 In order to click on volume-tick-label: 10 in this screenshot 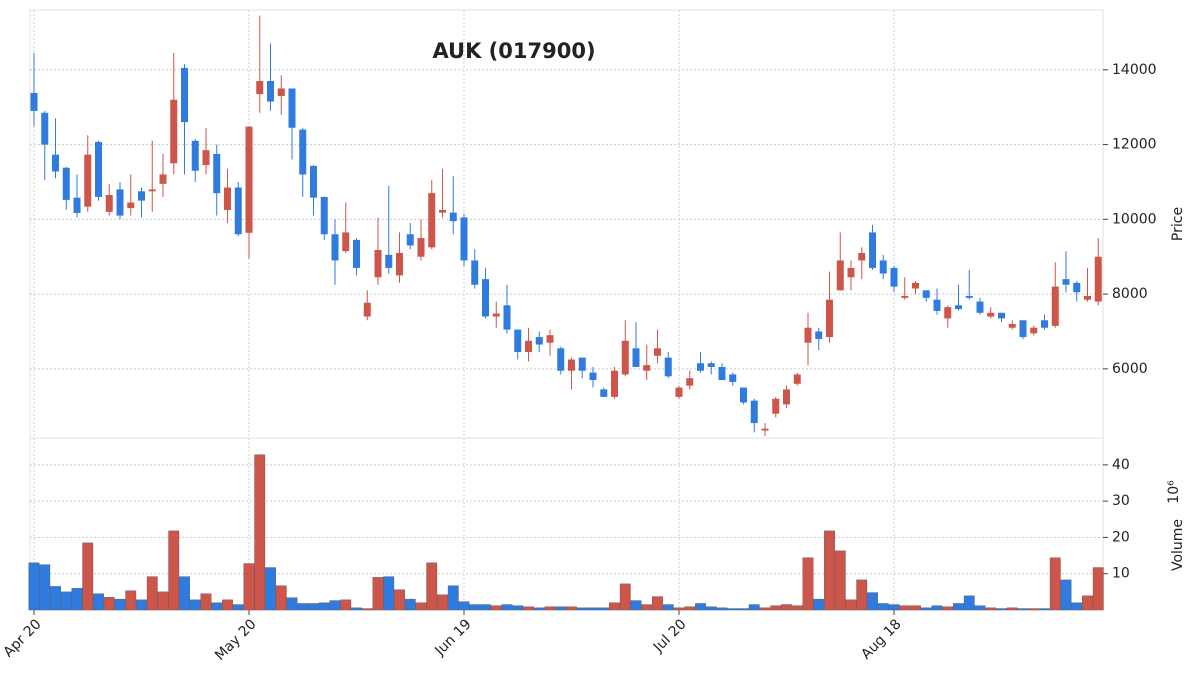, I will do `click(1121, 574)`.